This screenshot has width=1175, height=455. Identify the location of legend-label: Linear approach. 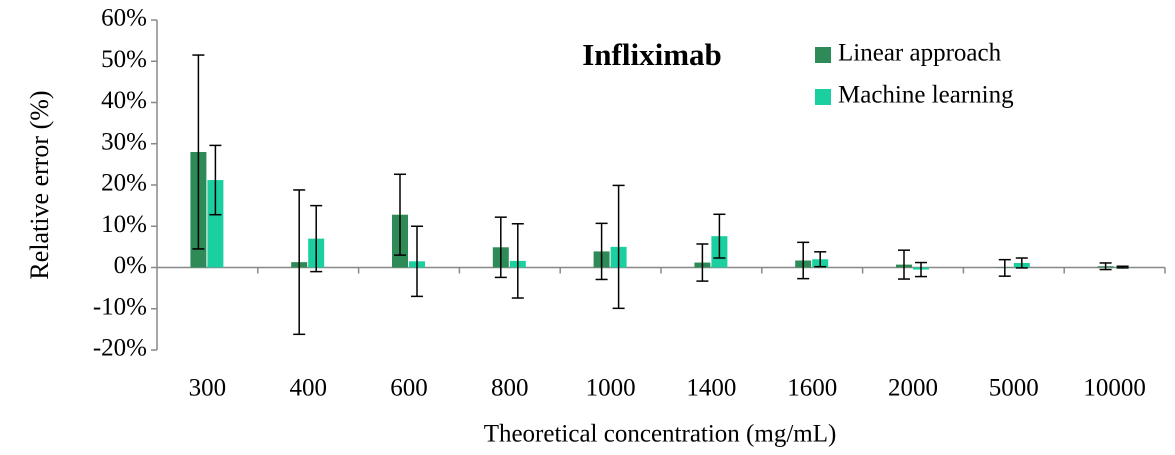
(920, 53).